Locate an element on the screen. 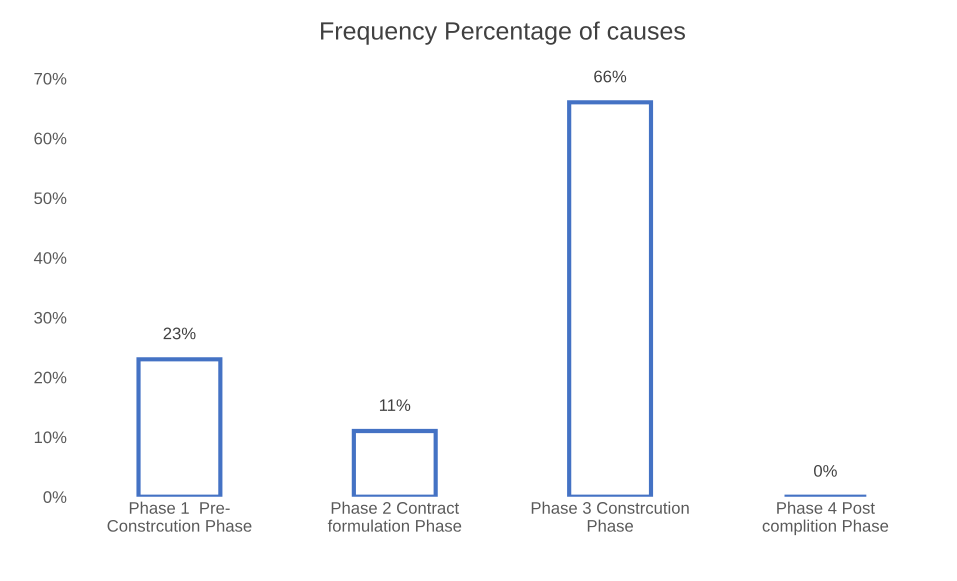 This screenshot has height=581, width=957. x-tick-label: Phase 1 Pre- Constrcution Phase is located at coordinates (180, 517).